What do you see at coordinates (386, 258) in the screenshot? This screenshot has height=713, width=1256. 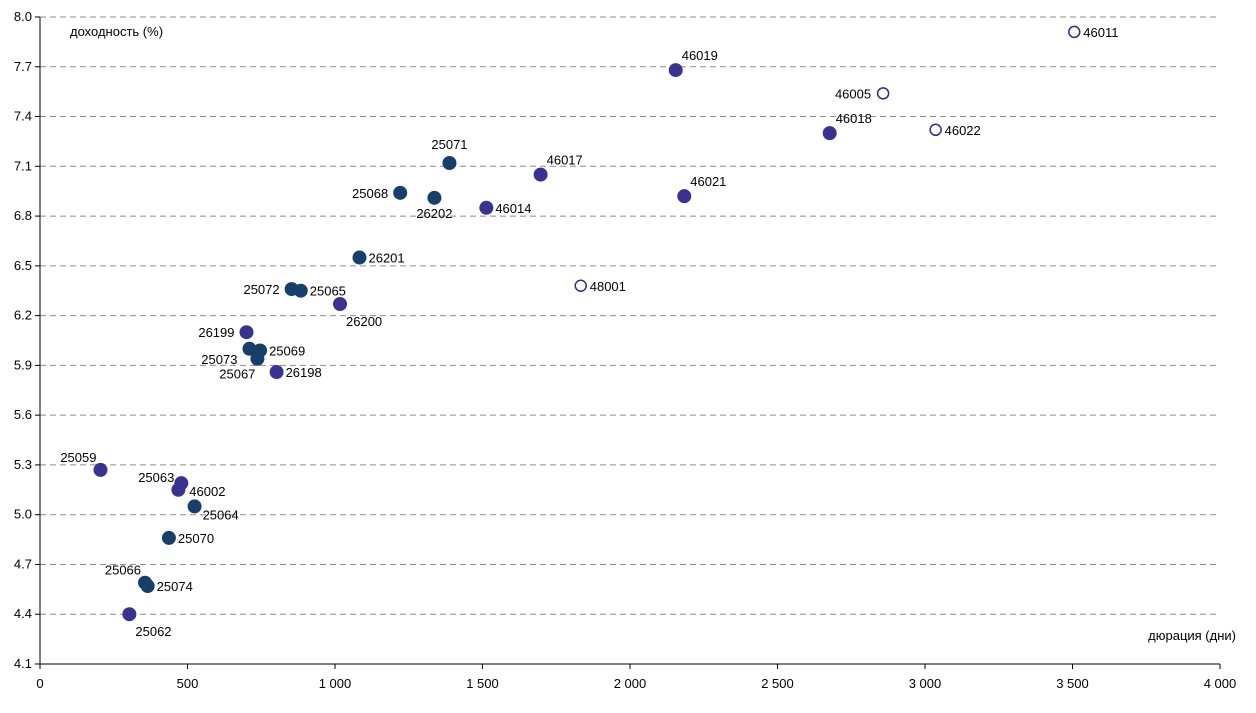 I see `point-label-26201: 26201` at bounding box center [386, 258].